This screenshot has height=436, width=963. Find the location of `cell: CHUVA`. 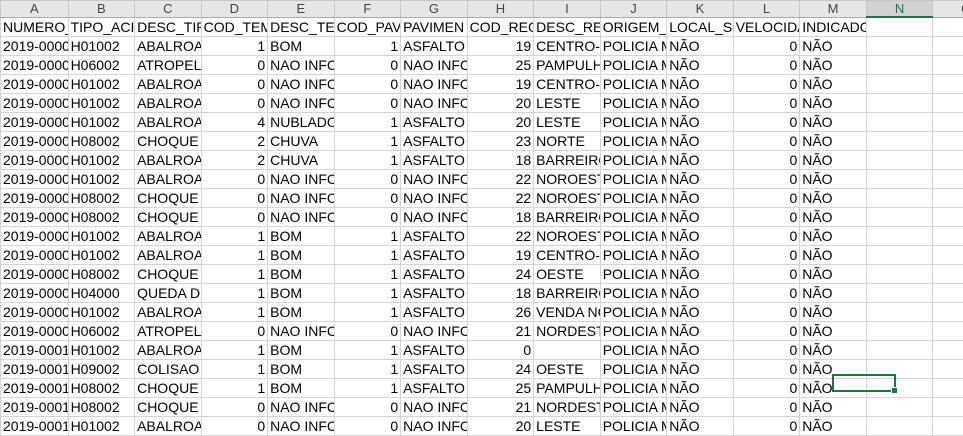

cell: CHUVA is located at coordinates (301, 141).